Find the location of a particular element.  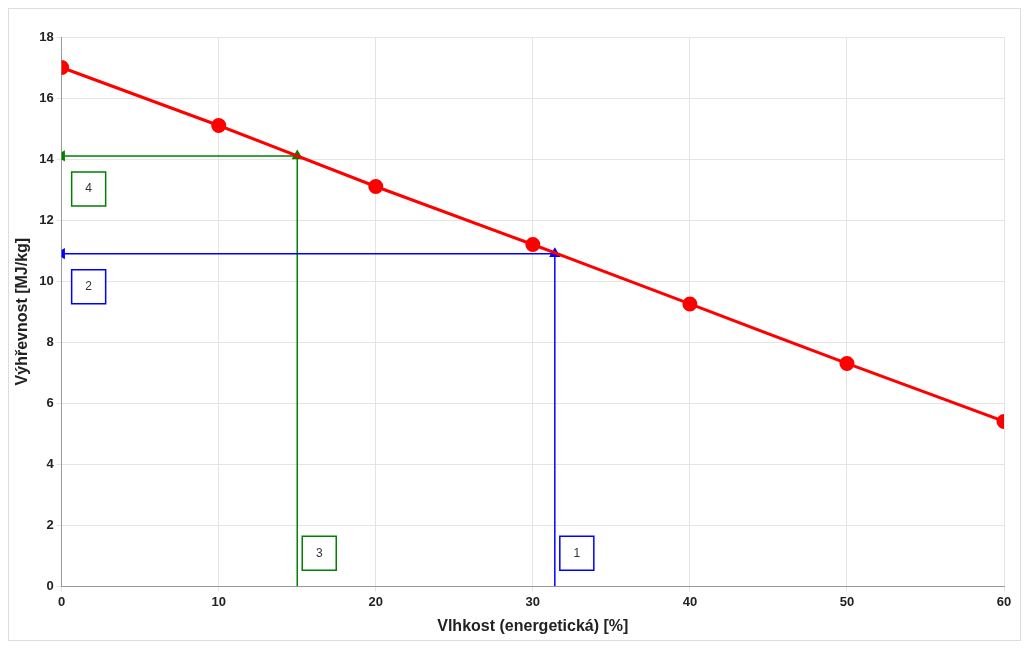

x-tick-label: 10 is located at coordinates (218, 601).